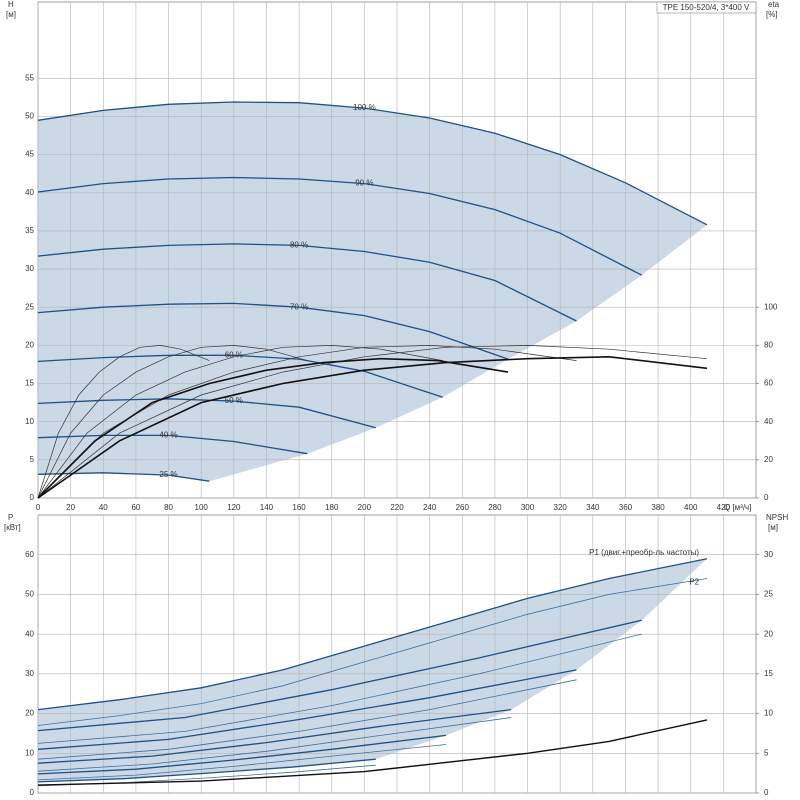  I want to click on y2-tick-label: 15, so click(768, 673).